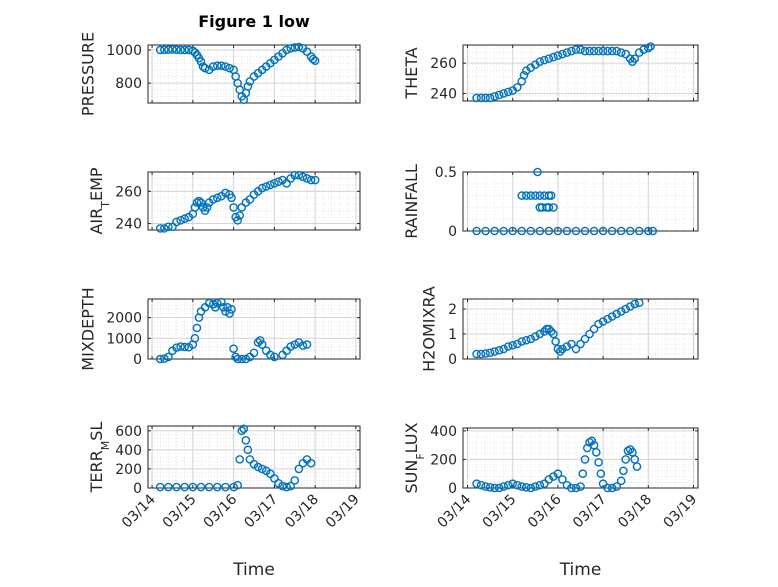  What do you see at coordinates (500, 512) in the screenshot?
I see `x-tick-label: 03/15` at bounding box center [500, 512].